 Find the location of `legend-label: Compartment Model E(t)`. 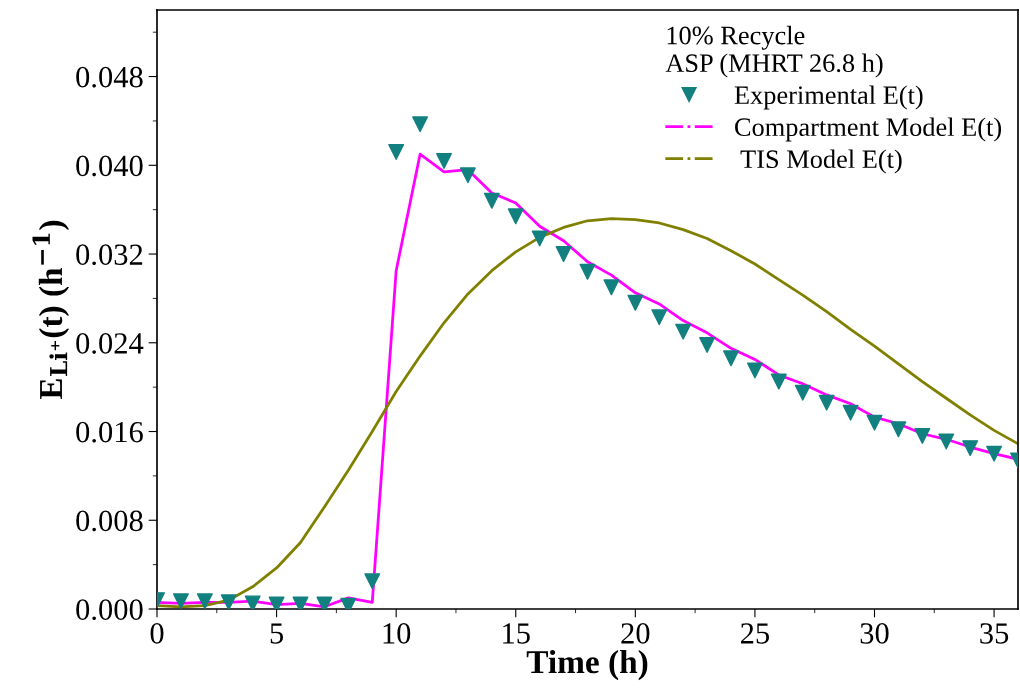

legend-label: Compartment Model E(t) is located at coordinates (868, 129).